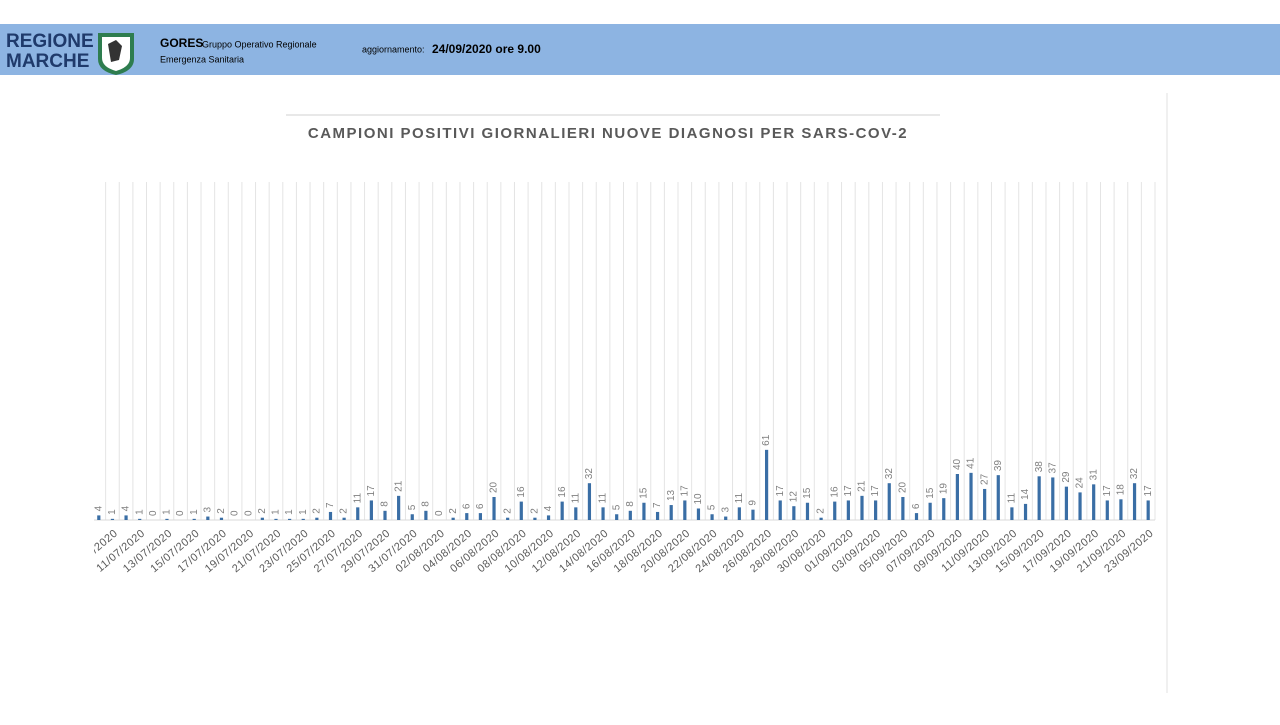  I want to click on data-label: 3, so click(725, 510).